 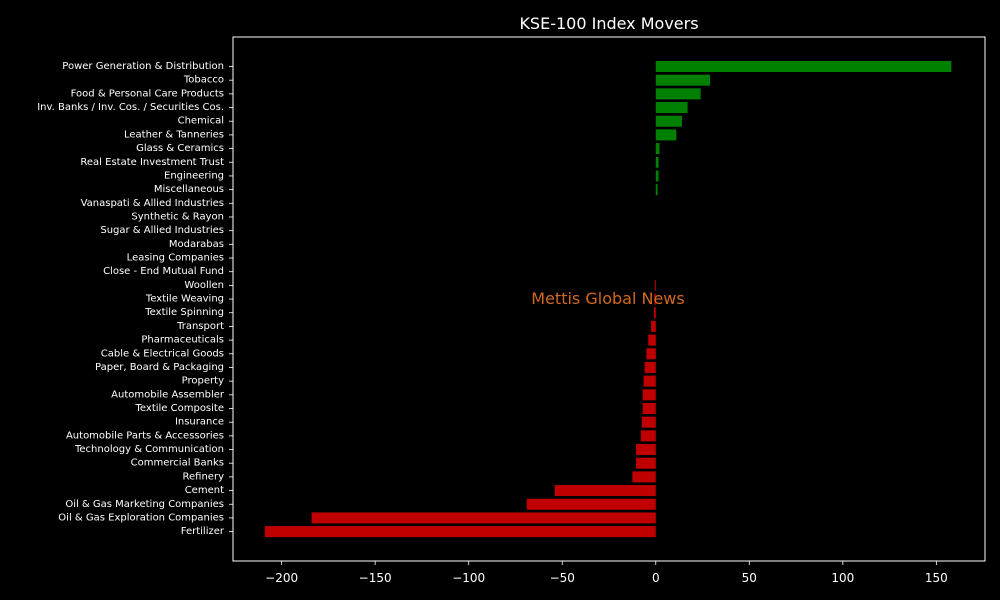 What do you see at coordinates (749, 578) in the screenshot?
I see `x-tick-label: 50` at bounding box center [749, 578].